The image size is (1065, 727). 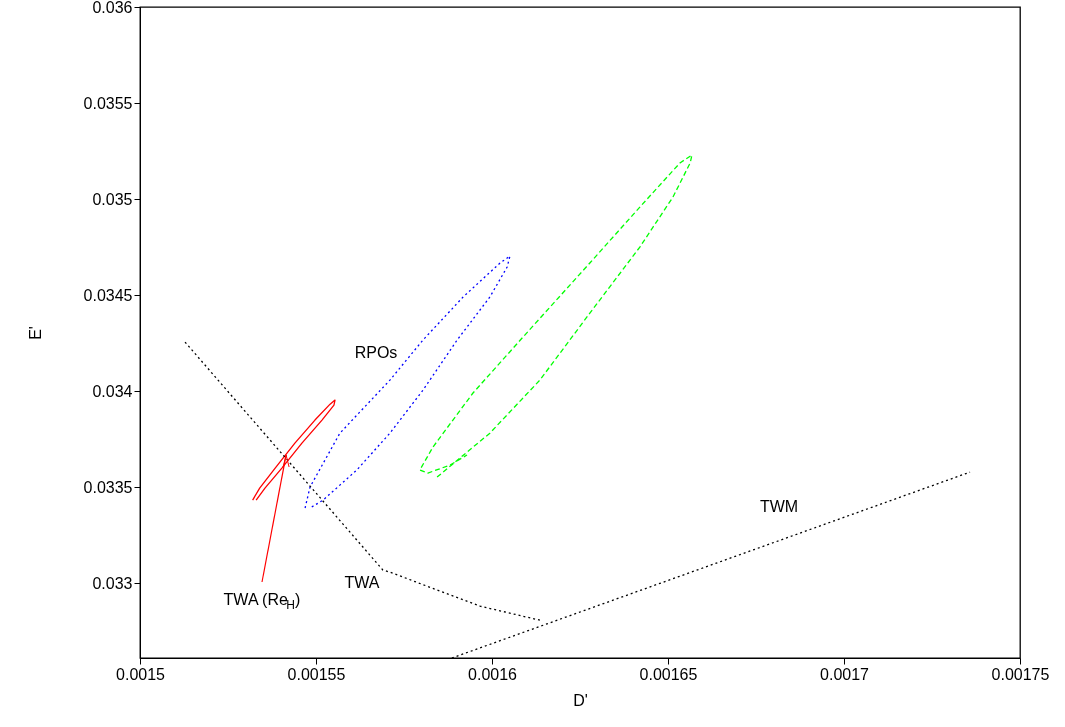 What do you see at coordinates (112, 8) in the screenshot?
I see `y-tick-label: 0.036` at bounding box center [112, 8].